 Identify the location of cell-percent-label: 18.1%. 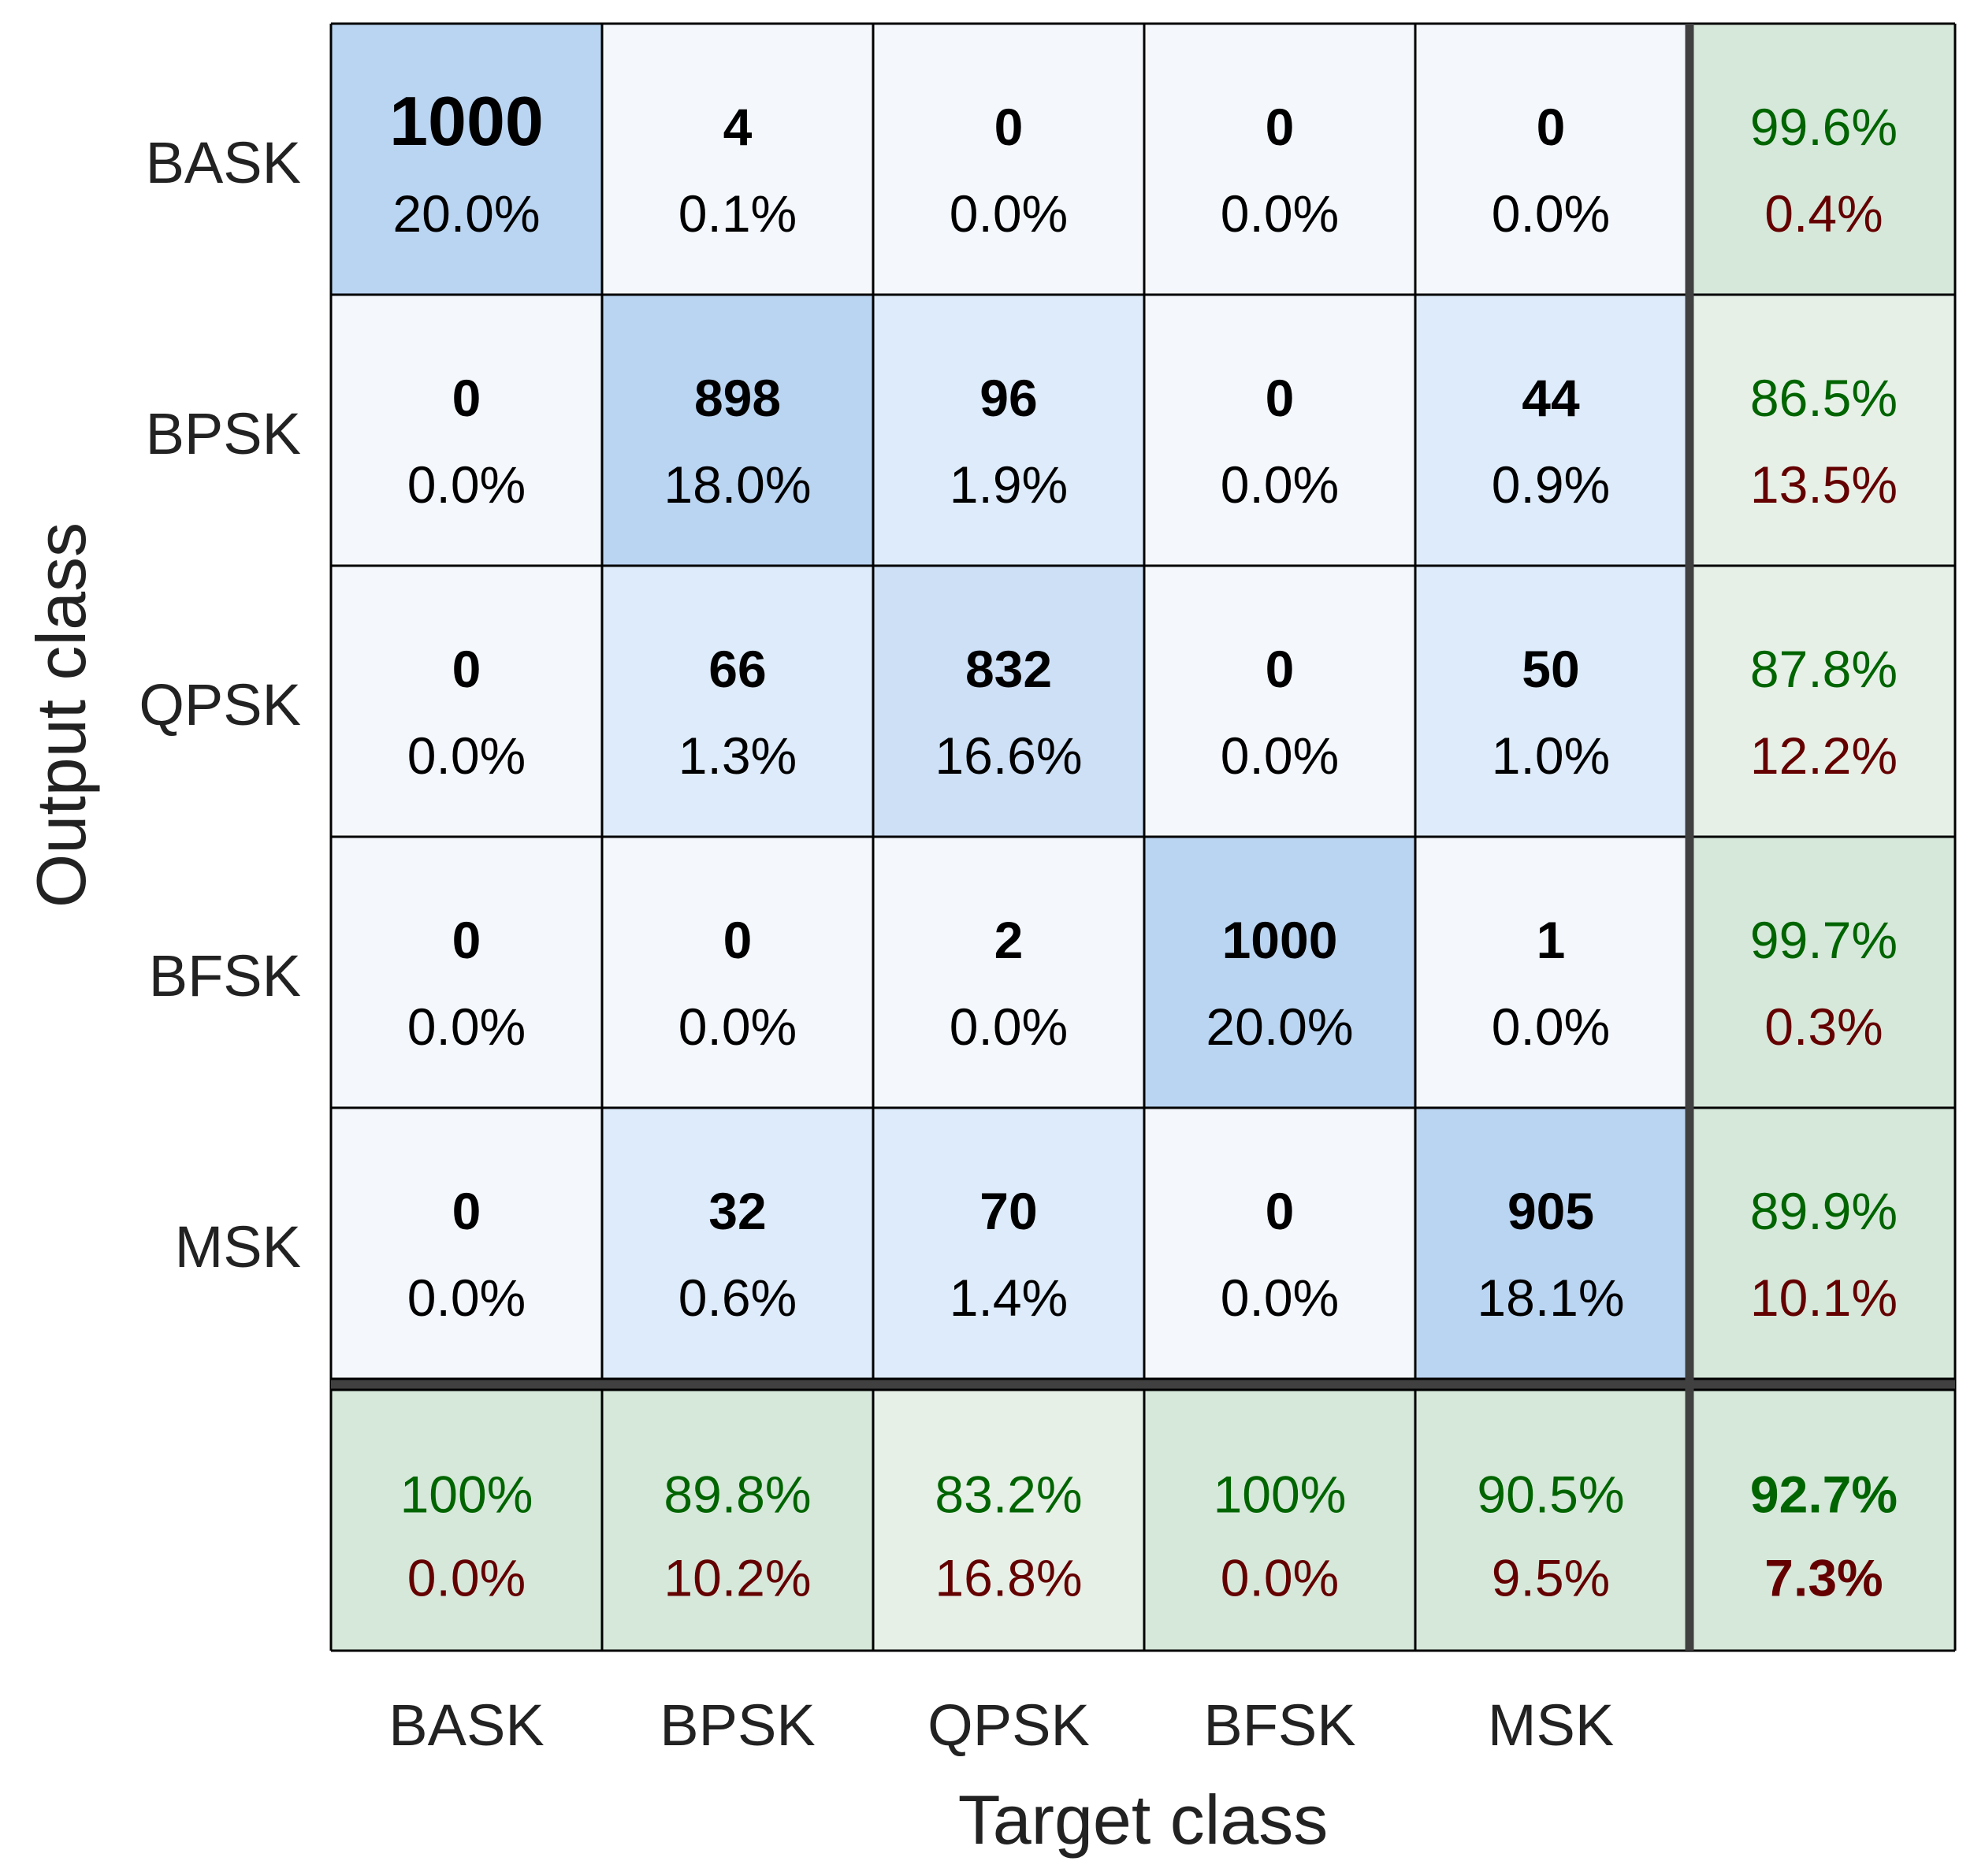
(1550, 1298).